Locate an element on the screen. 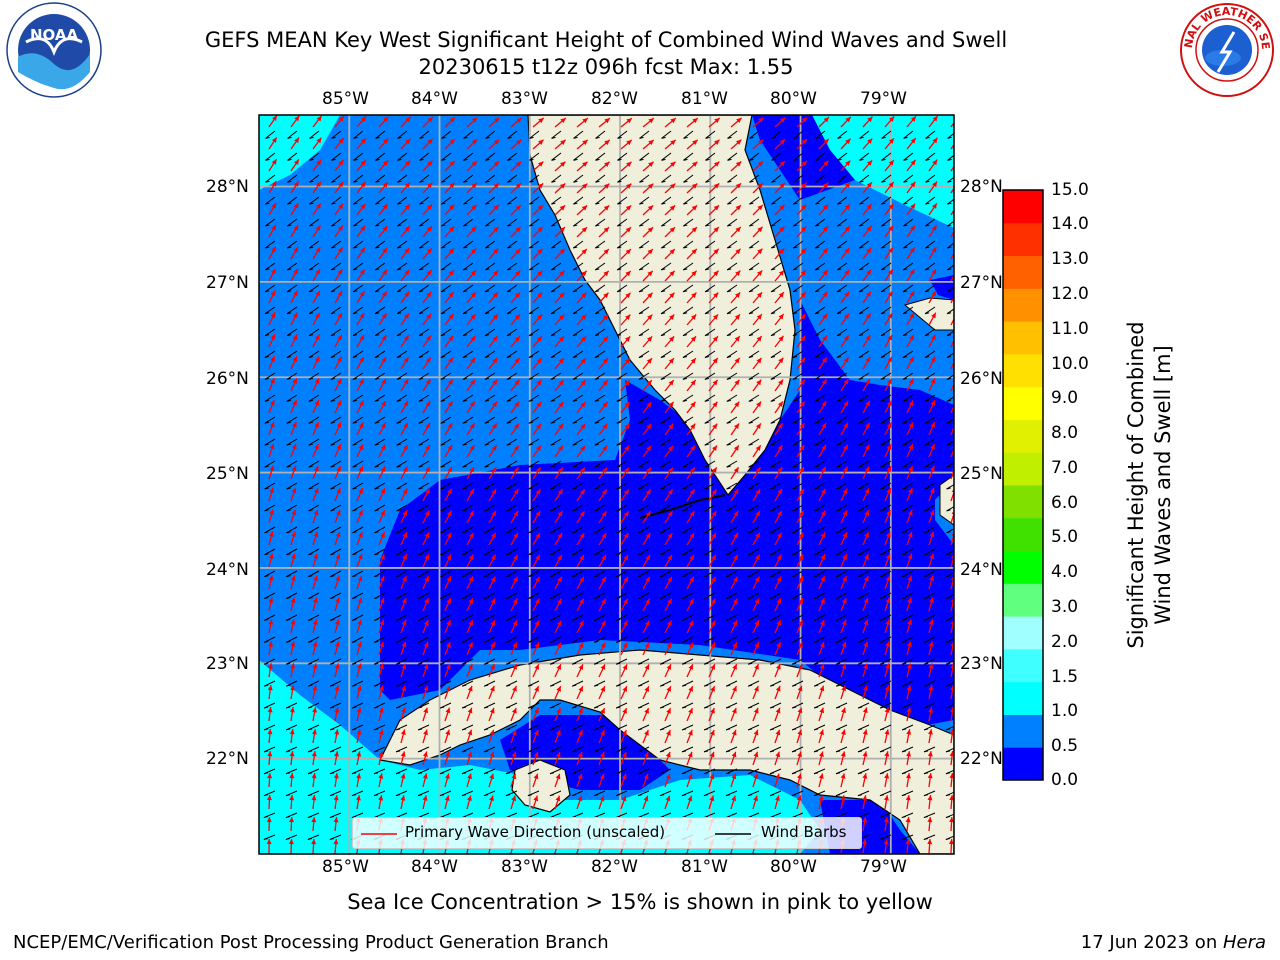 The height and width of the screenshot is (960, 1280). lon-label: 81°W is located at coordinates (704, 867).